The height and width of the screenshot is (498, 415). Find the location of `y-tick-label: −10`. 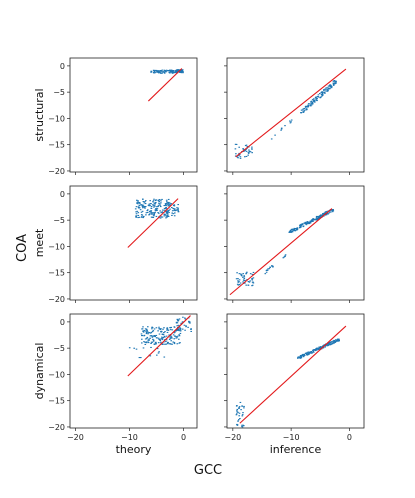

y-tick-label: −10 is located at coordinates (56, 246).